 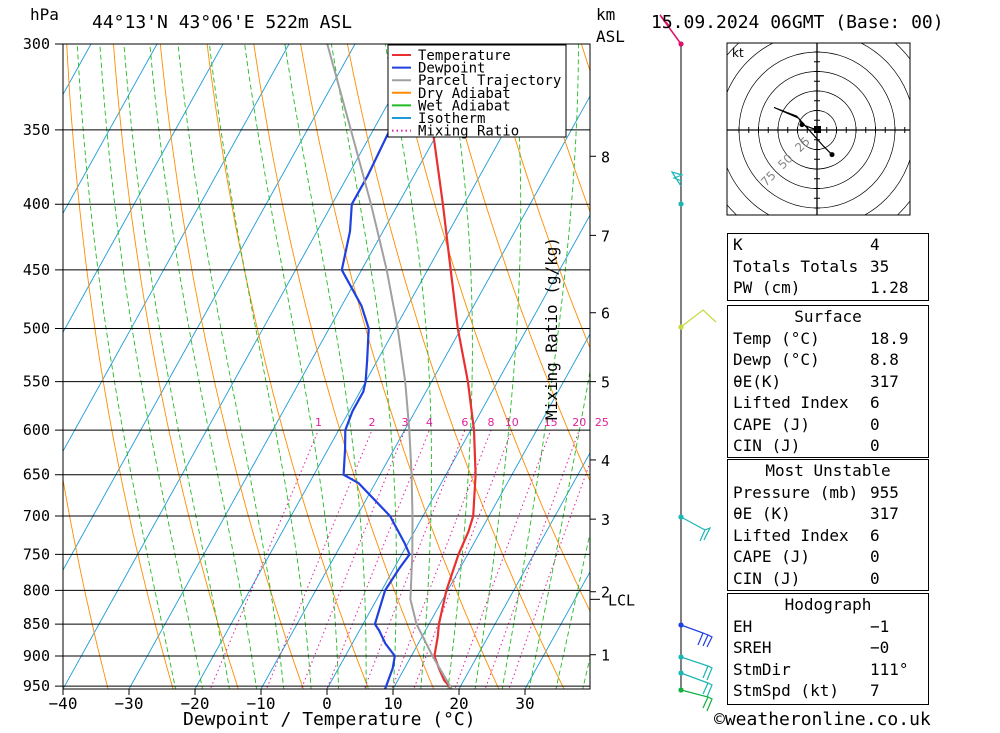 What do you see at coordinates (688, 363) in the screenshot?
I see `wind-barb-profile` at bounding box center [688, 363].